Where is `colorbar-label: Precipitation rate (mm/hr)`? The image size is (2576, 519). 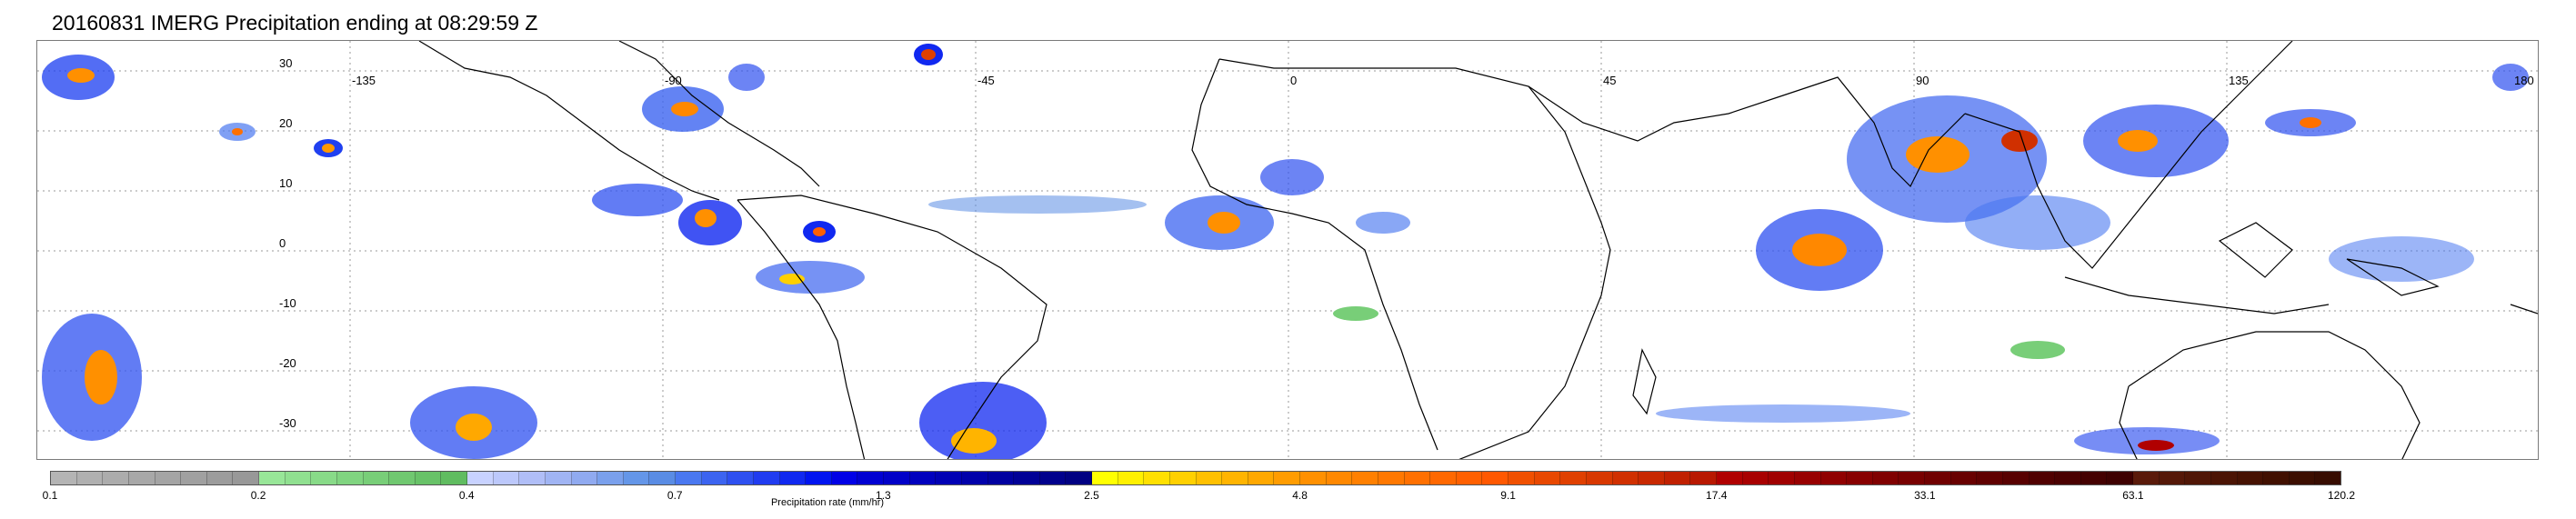 colorbar-label: Precipitation rate (mm/hr) is located at coordinates (827, 502).